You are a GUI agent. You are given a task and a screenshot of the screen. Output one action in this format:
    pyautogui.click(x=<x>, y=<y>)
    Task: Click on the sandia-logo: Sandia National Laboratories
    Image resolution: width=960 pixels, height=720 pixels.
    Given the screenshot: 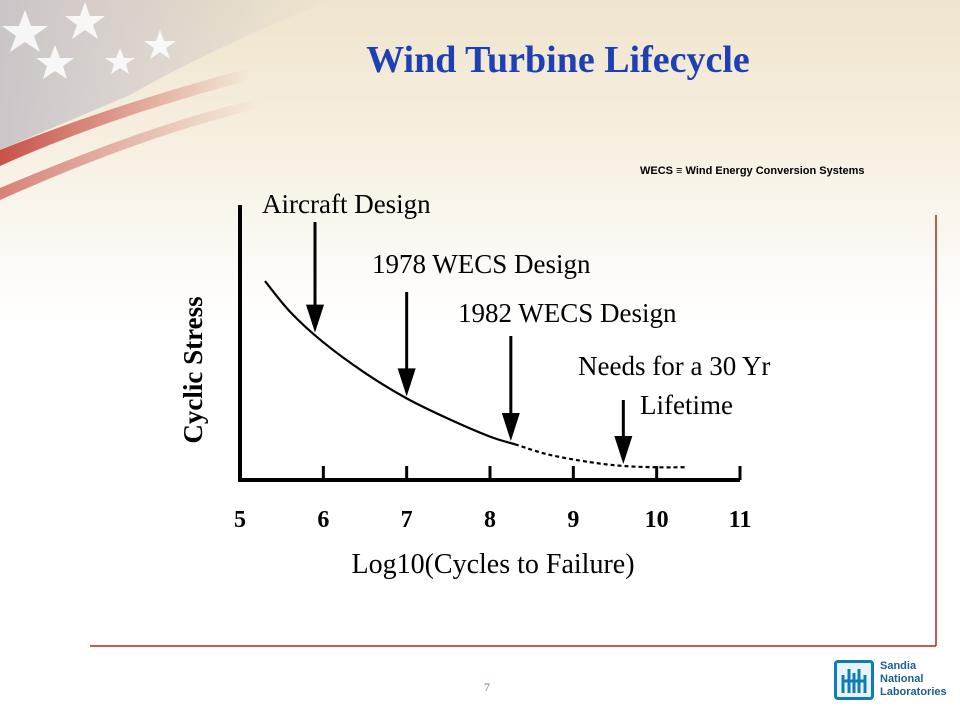 What is the action you would take?
    pyautogui.click(x=890, y=682)
    